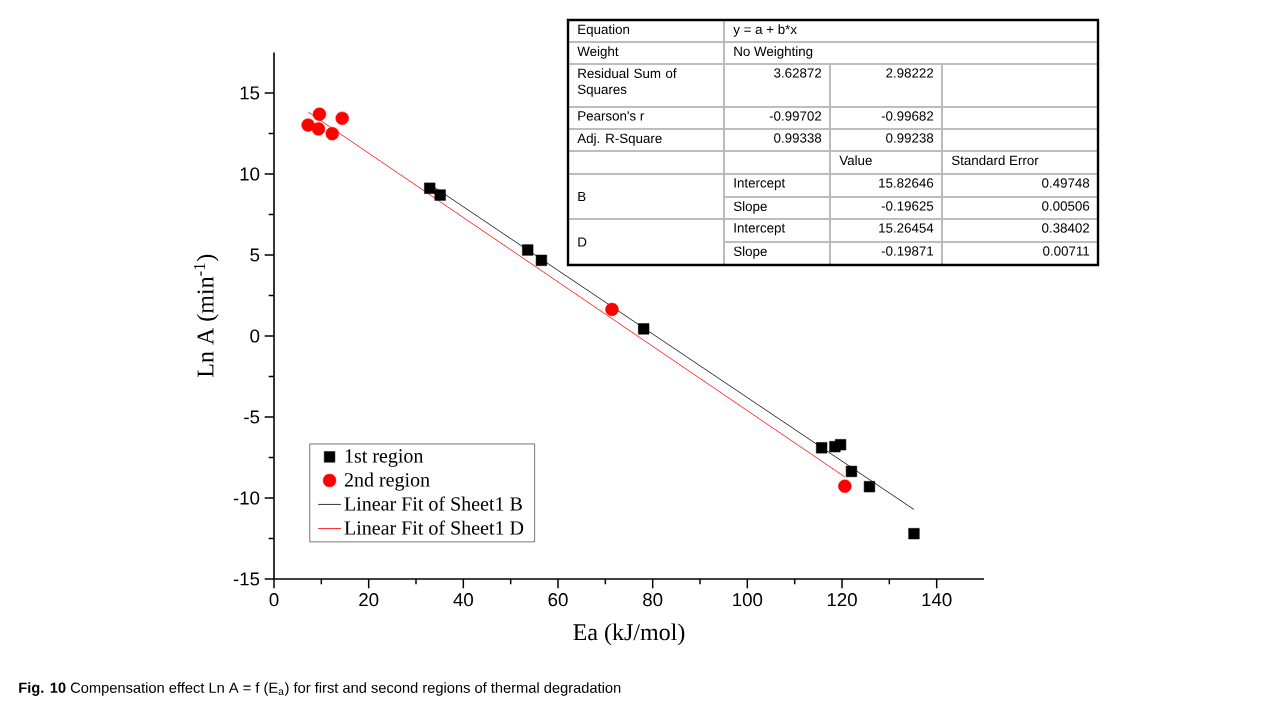  I want to click on annotation: 3.62872, so click(798, 73).